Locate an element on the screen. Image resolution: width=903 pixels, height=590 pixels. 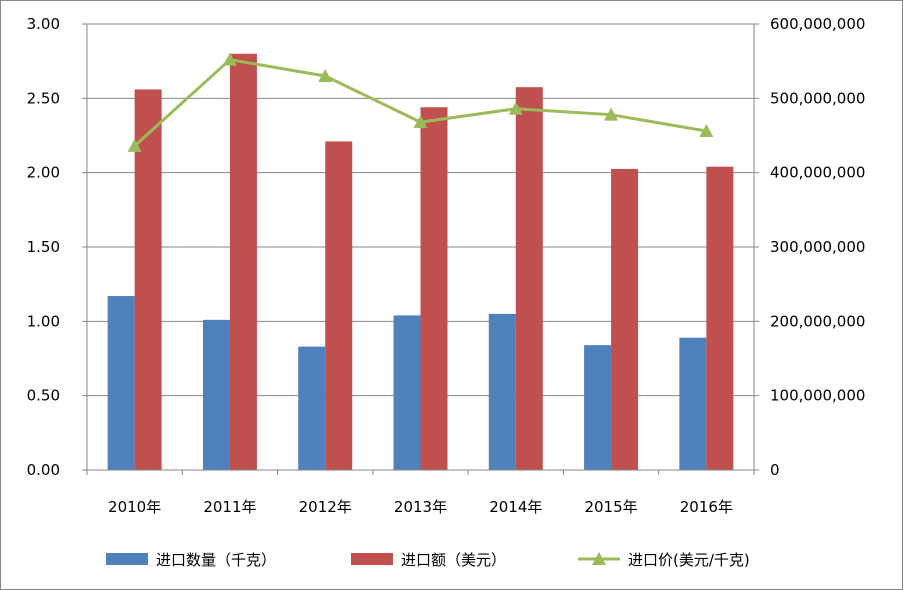
legend-label: 进口额（美元） is located at coordinates (453, 560).